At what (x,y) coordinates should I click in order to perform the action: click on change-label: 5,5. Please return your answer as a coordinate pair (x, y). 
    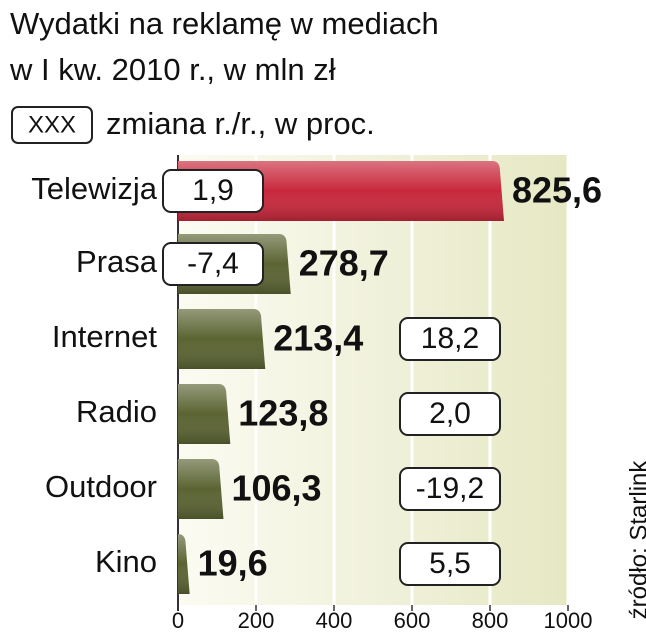
    Looking at the image, I should click on (450, 563).